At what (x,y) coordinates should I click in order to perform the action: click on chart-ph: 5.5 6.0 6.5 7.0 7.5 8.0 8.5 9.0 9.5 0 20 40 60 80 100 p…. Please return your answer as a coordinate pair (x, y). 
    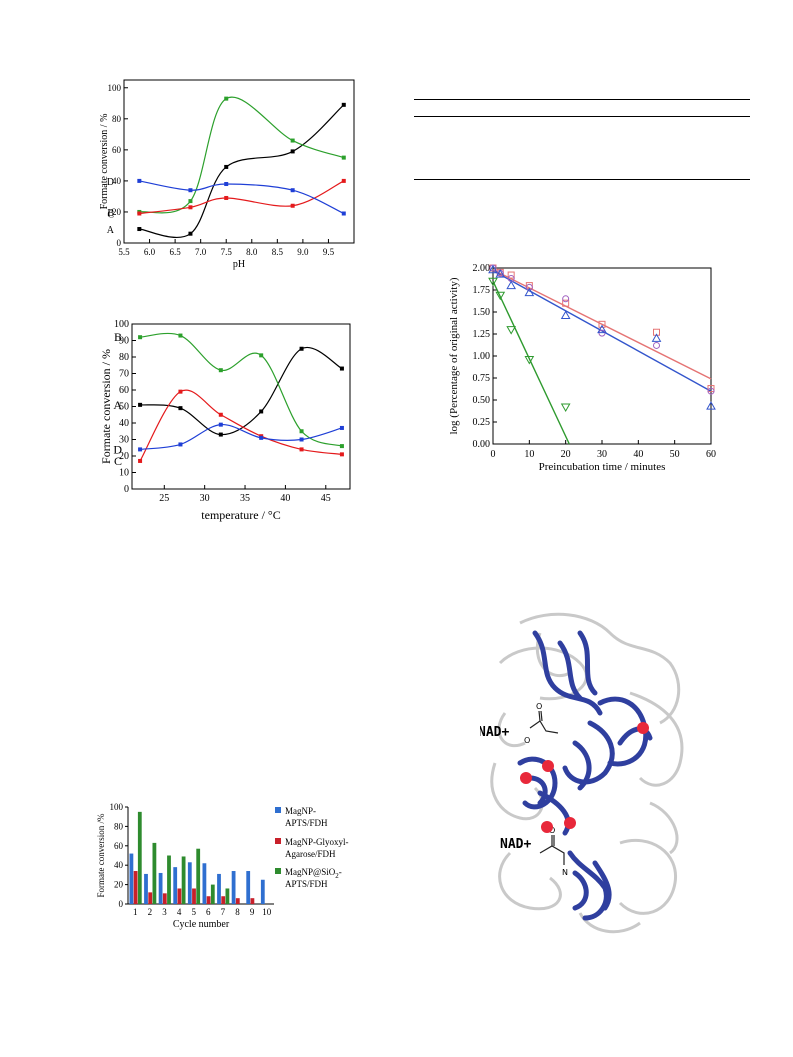
    Looking at the image, I should click on (227, 174).